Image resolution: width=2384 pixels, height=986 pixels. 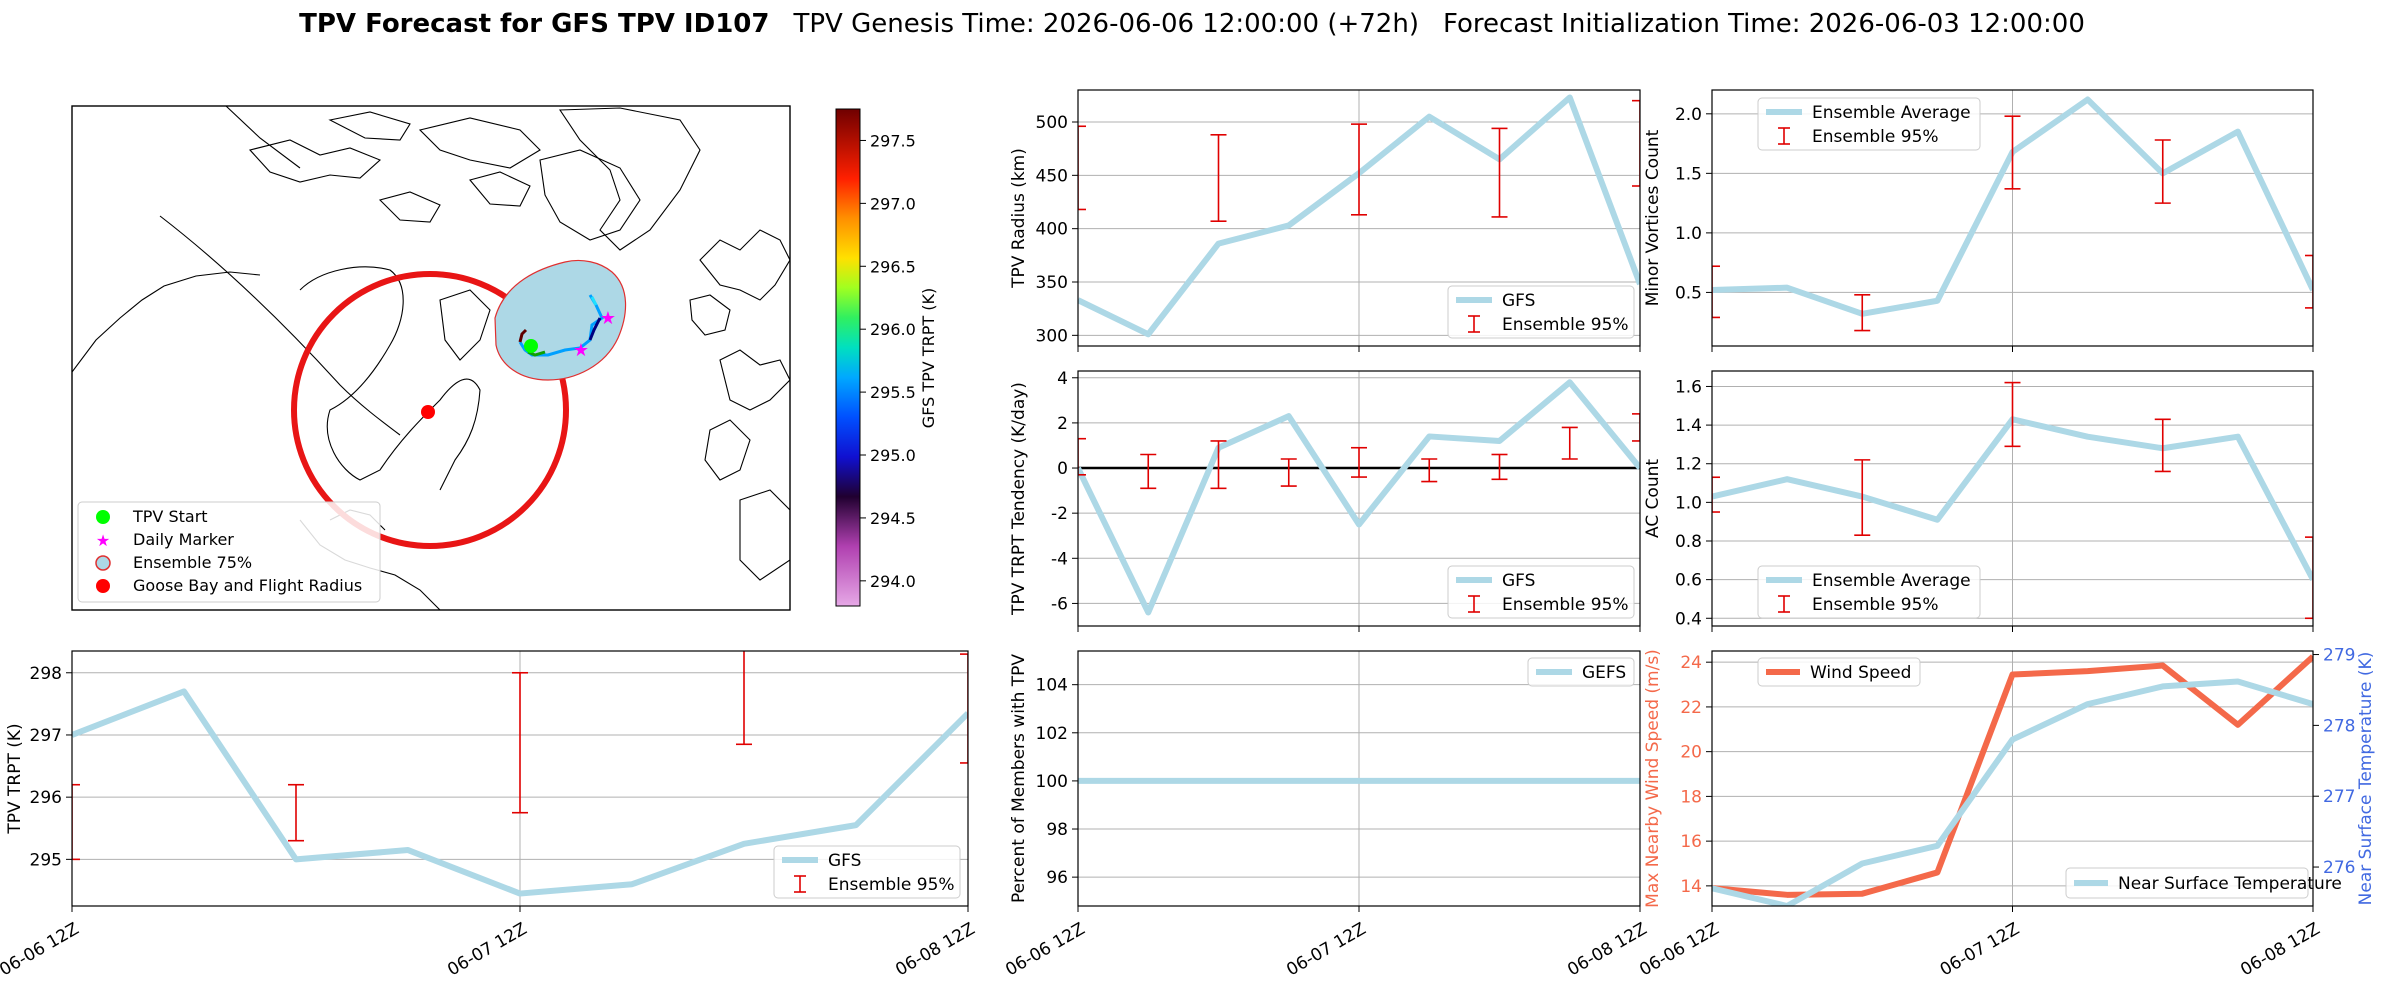 What do you see at coordinates (531, 346) in the screenshot?
I see `tpv-start-marker` at bounding box center [531, 346].